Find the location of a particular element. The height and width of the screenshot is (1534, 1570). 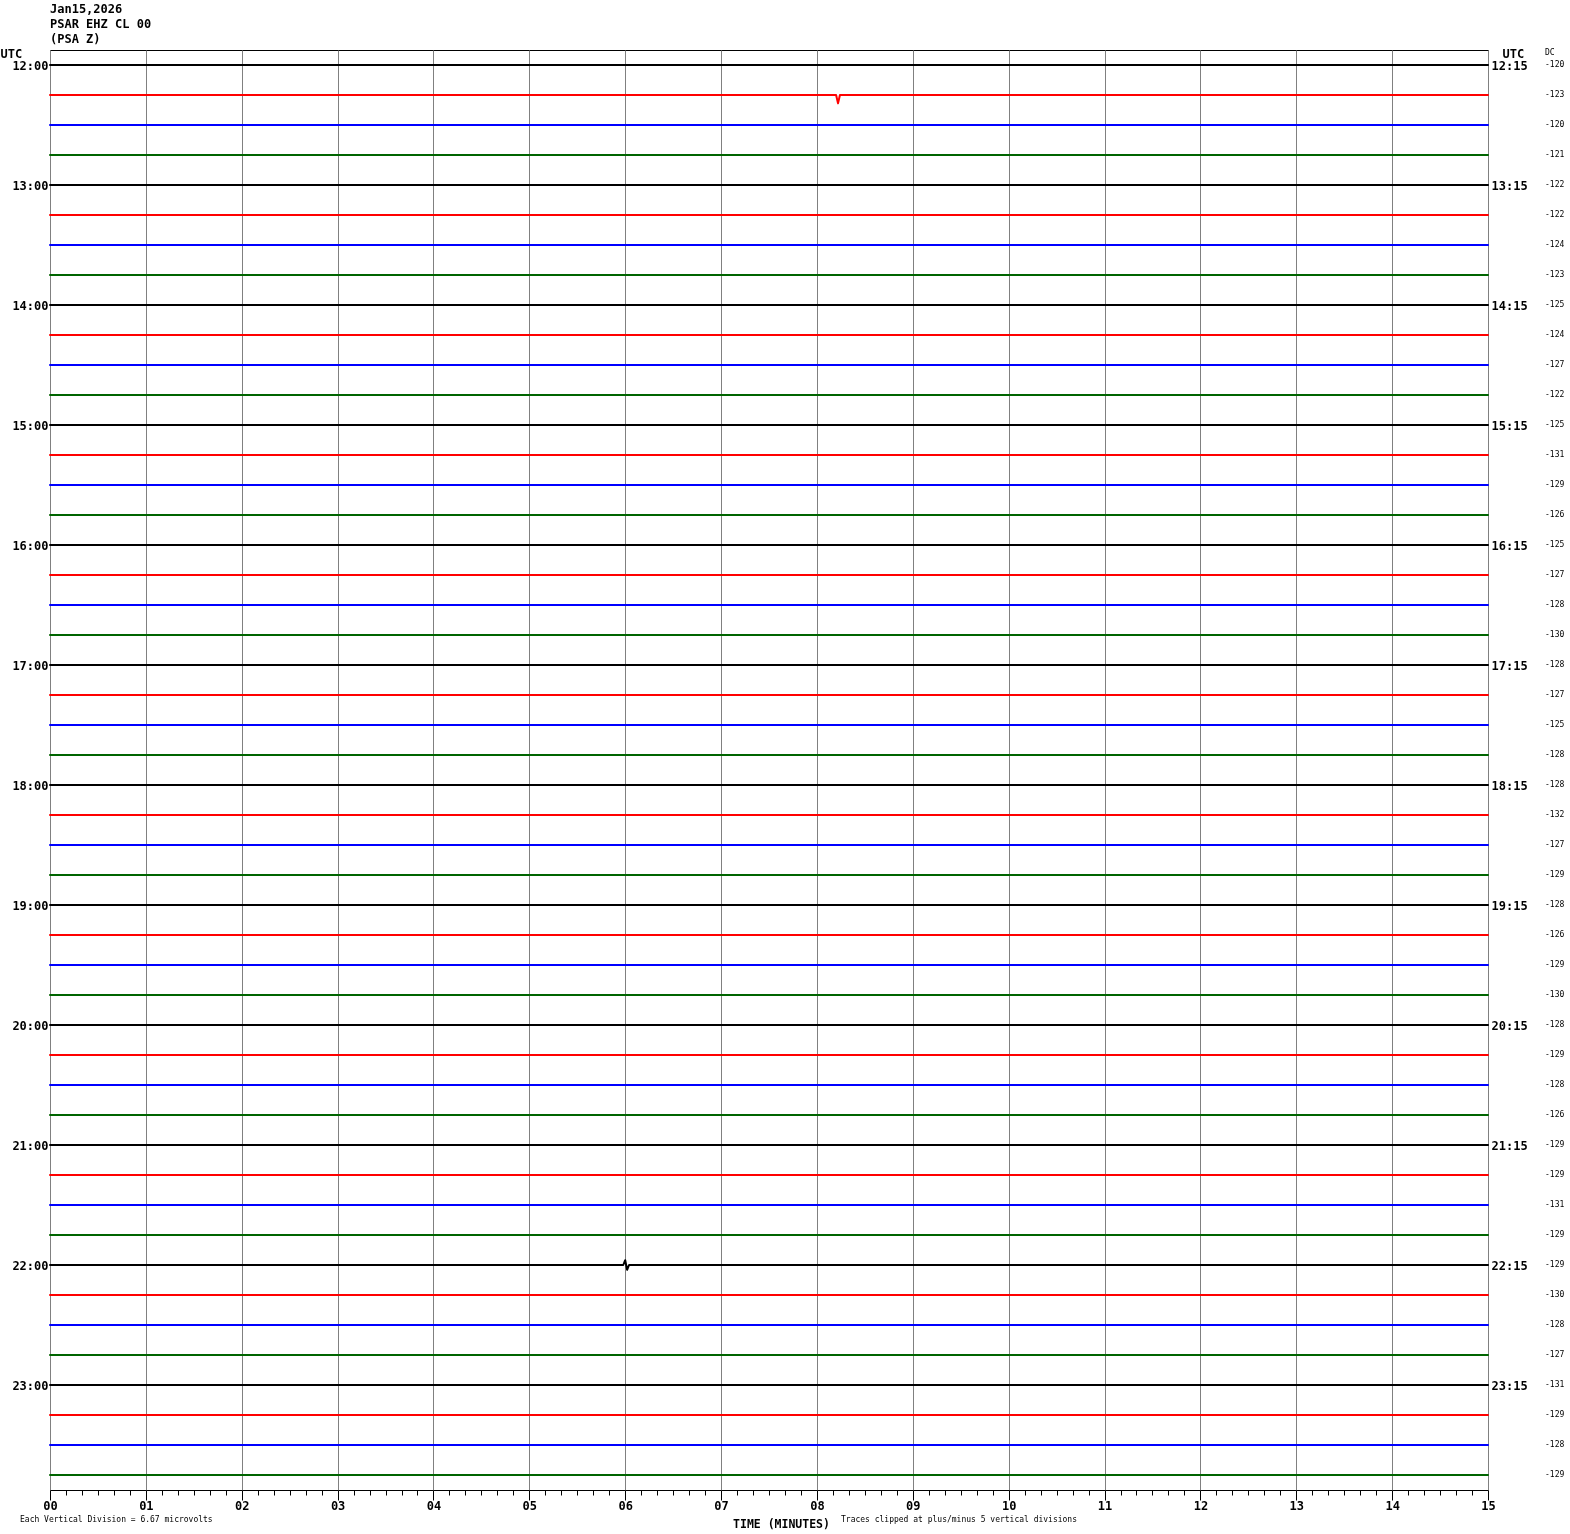

y2-tick-label: 20:15 is located at coordinates (1509, 1025).